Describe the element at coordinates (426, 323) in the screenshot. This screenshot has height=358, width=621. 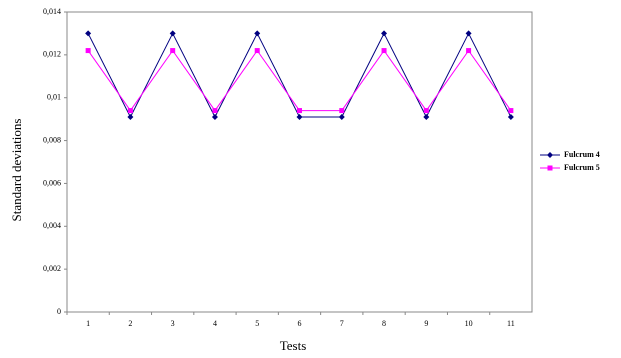
I see `x-tick-label: 9` at that location.